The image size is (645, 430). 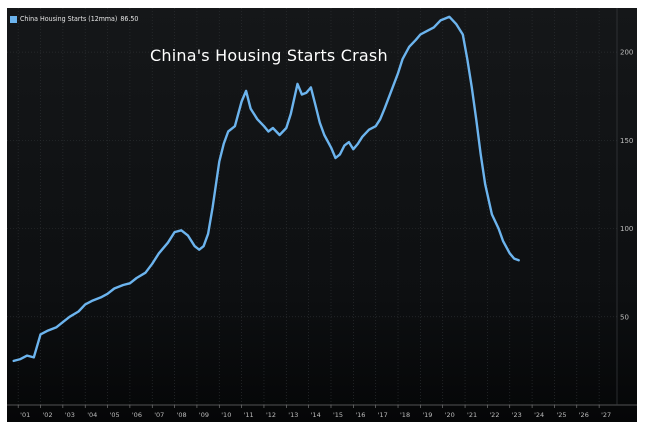 What do you see at coordinates (584, 415) in the screenshot?
I see `x-tick-label: '26` at bounding box center [584, 415].